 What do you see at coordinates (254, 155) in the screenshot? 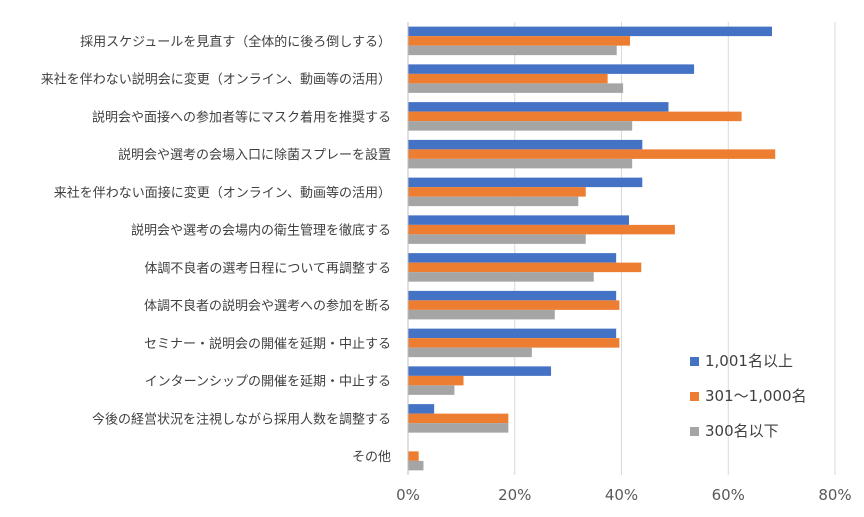
I see `category-label: 説明会や選考の会場入口に除菌スプレーを設置` at bounding box center [254, 155].